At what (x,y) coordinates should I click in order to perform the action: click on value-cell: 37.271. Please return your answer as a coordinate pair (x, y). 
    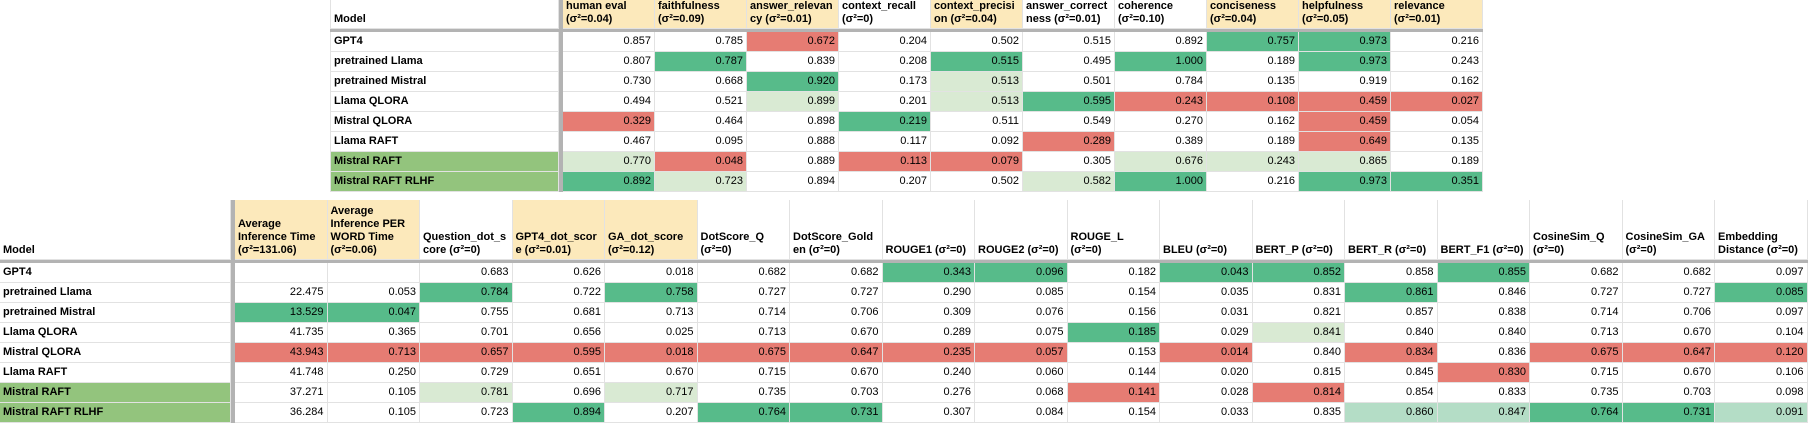
    Looking at the image, I should click on (281, 393).